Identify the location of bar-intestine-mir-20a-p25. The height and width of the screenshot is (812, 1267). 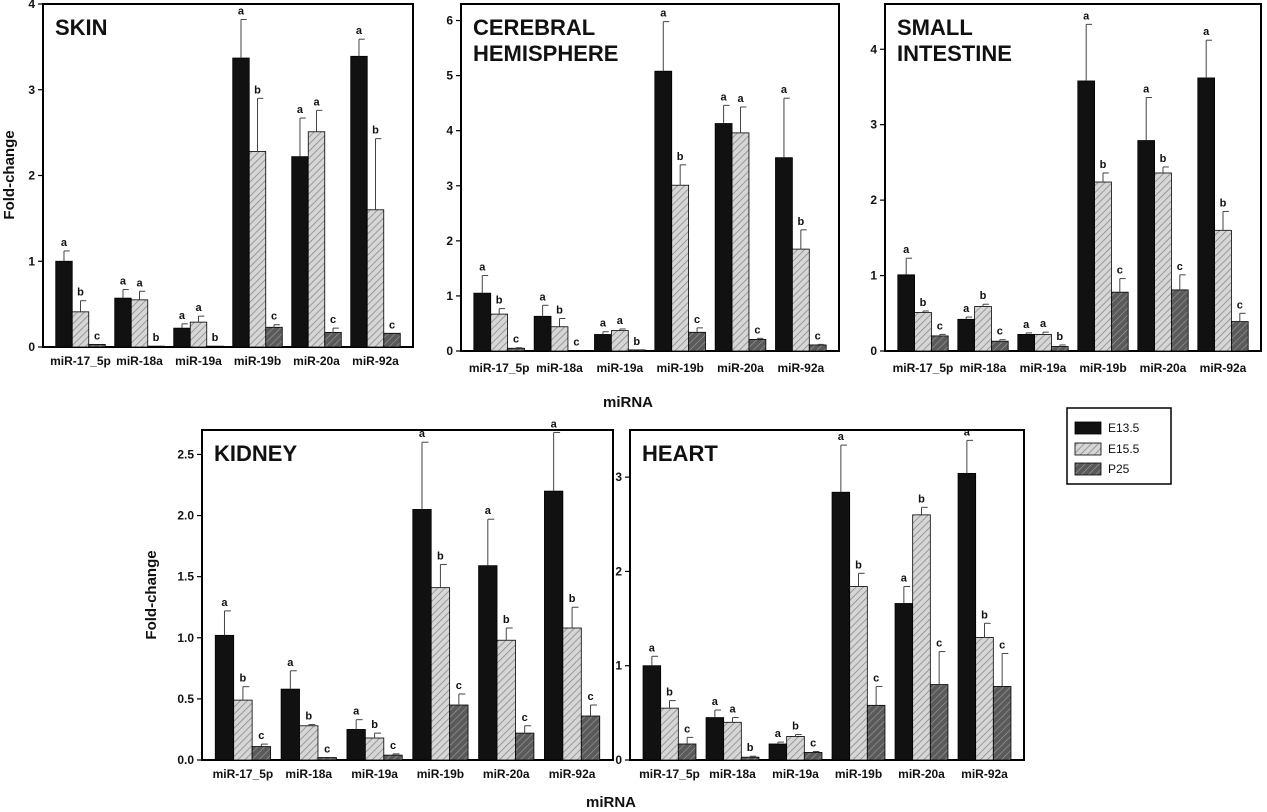
(1180, 320).